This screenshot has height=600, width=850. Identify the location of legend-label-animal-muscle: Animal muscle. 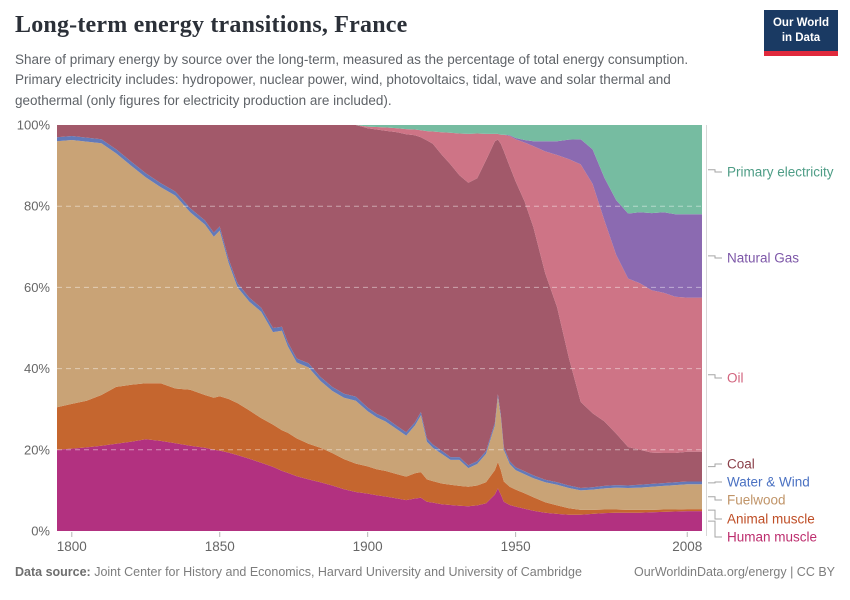
(771, 519).